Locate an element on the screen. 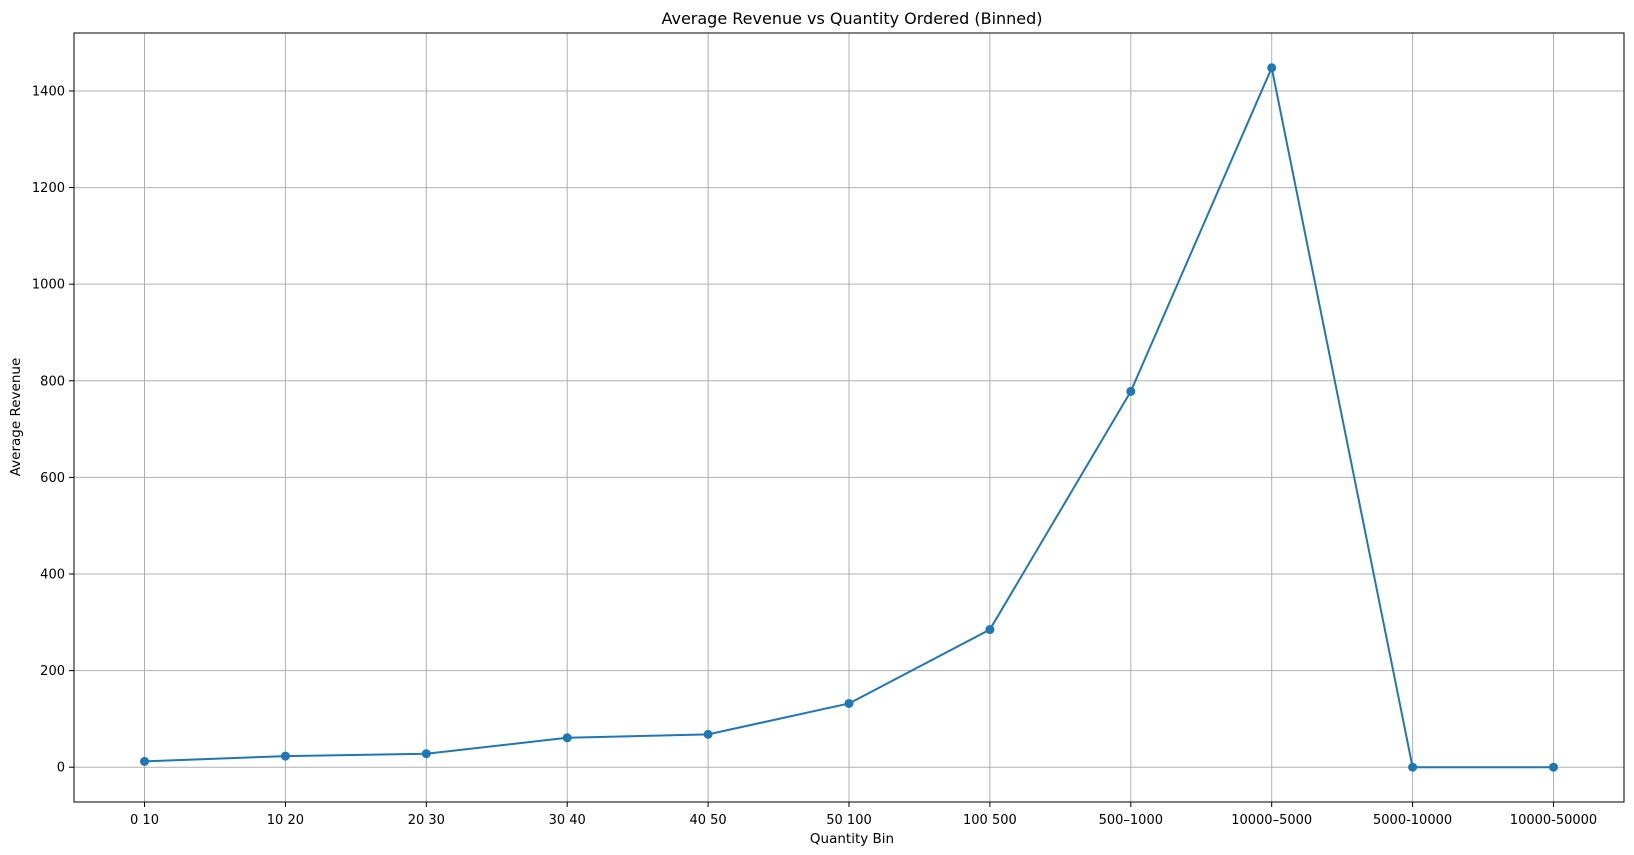 This screenshot has width=1634, height=855. y-tick-label: 1200 is located at coordinates (48, 188).